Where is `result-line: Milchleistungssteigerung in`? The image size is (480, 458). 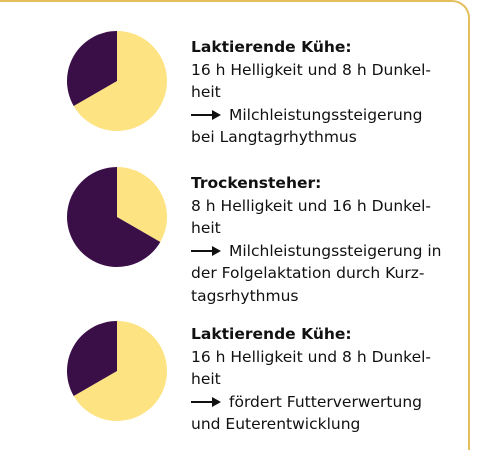
result-line: Milchleistungssteigerung in is located at coordinates (333, 251).